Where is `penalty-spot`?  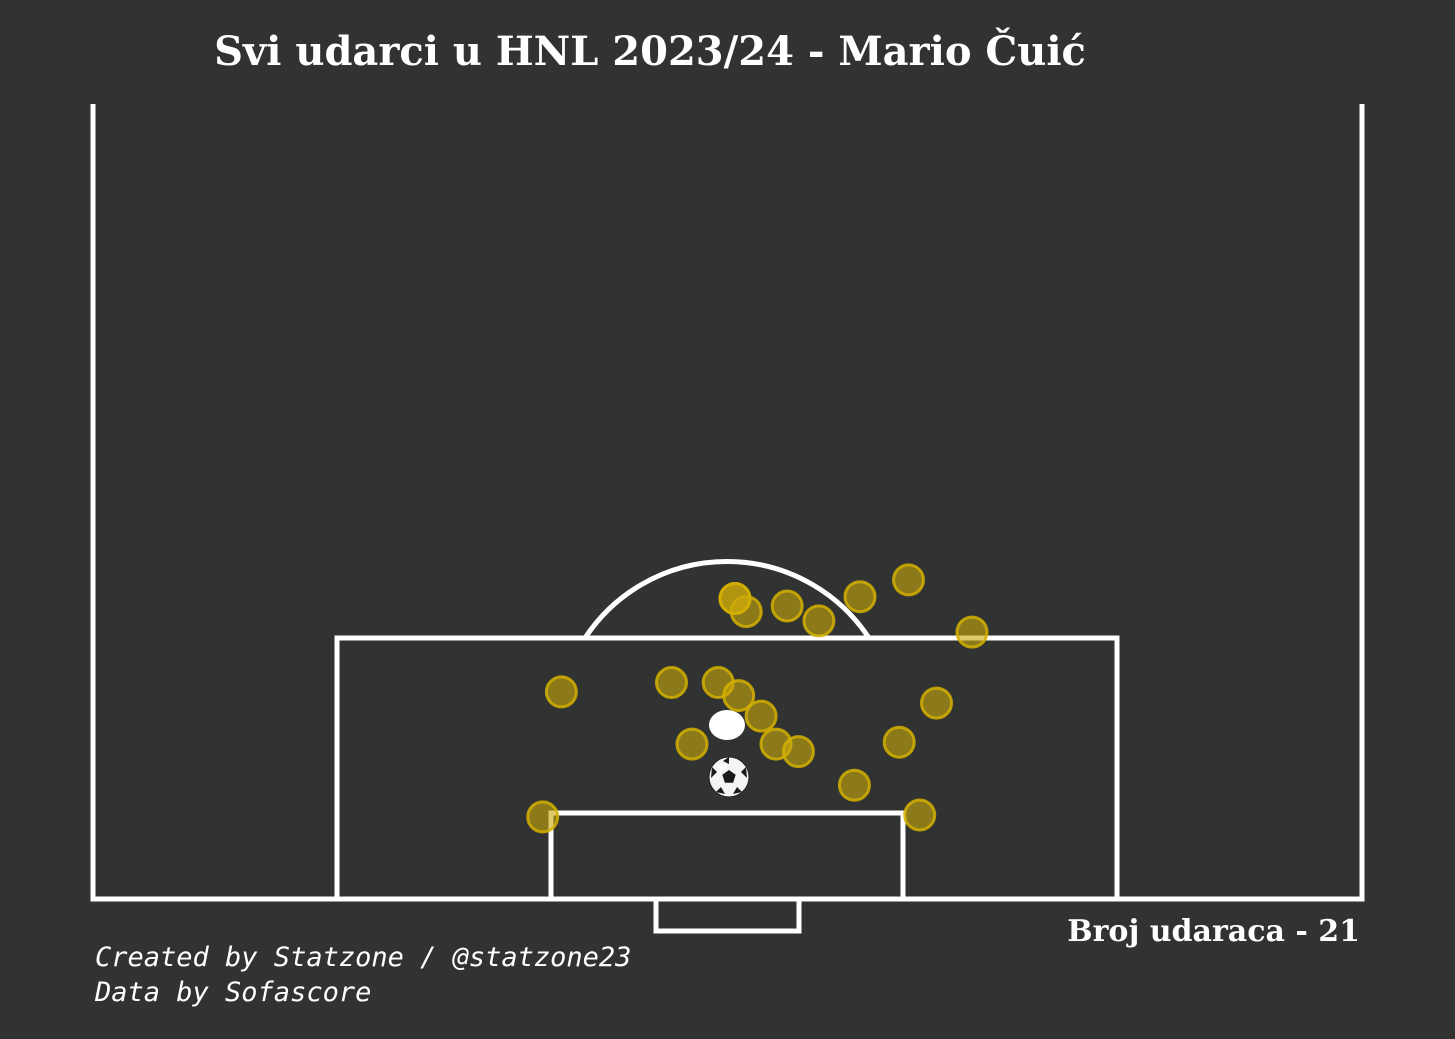 penalty-spot is located at coordinates (727, 725).